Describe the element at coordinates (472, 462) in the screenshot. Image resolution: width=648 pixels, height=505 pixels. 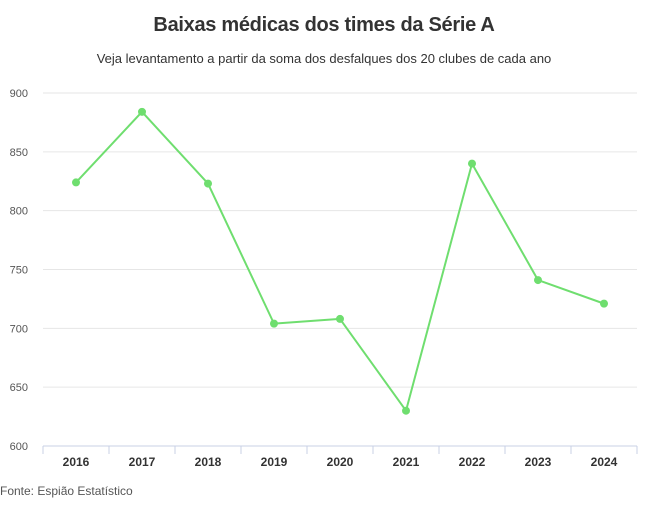
I see `x-tick-label: 2022` at that location.